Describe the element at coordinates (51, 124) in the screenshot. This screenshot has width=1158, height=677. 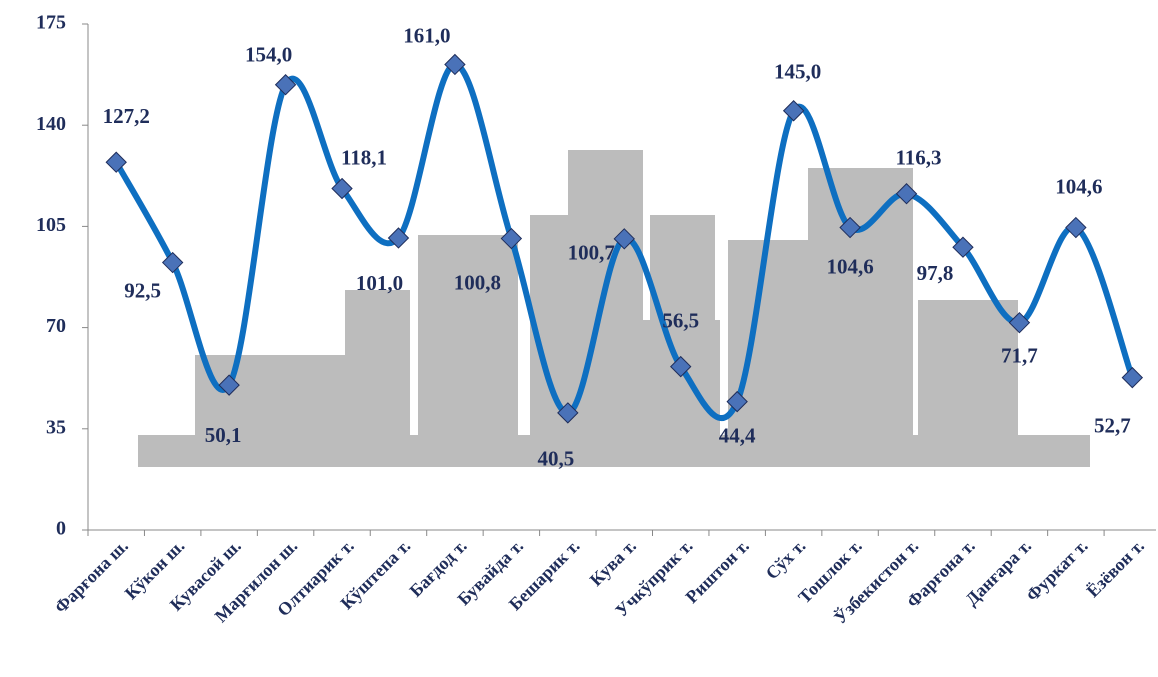
I see `y-tick-label: 140` at that location.